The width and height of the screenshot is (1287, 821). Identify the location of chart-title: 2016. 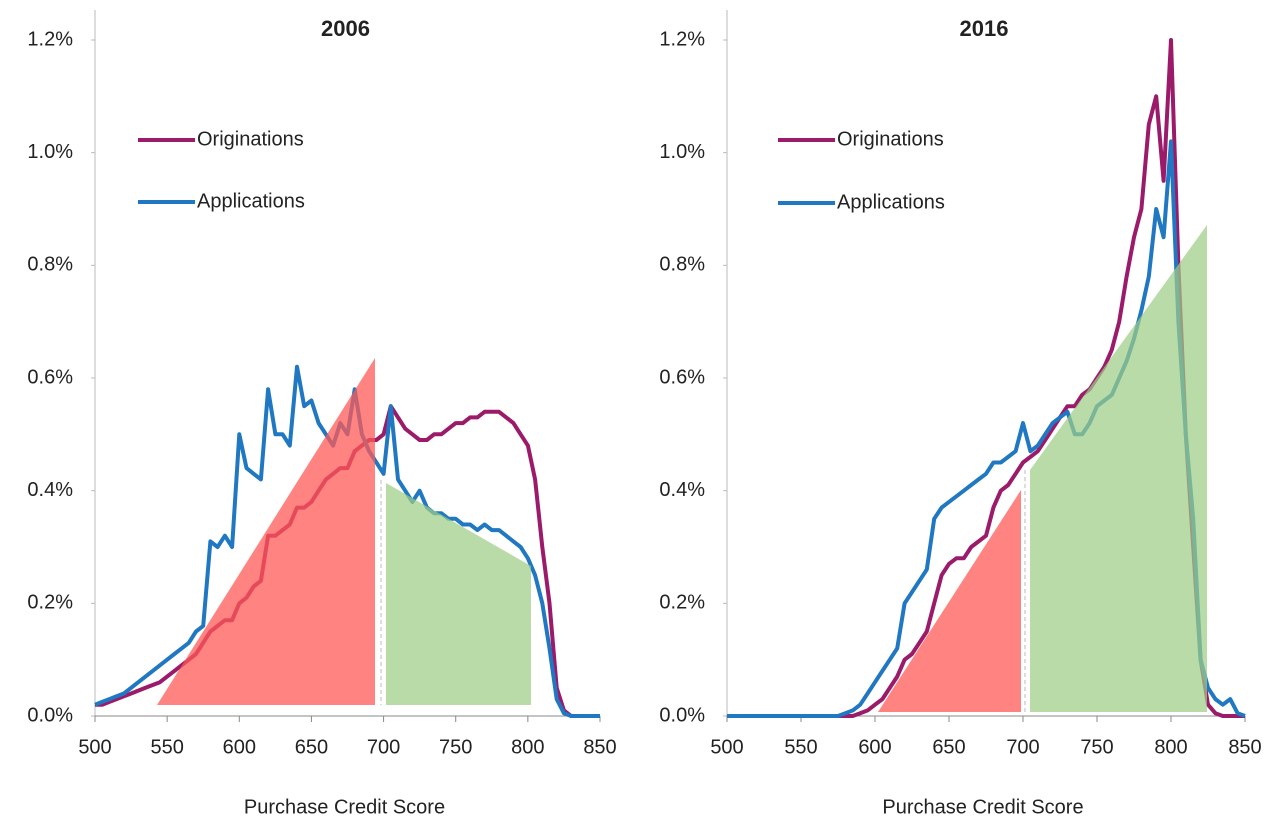
(984, 28).